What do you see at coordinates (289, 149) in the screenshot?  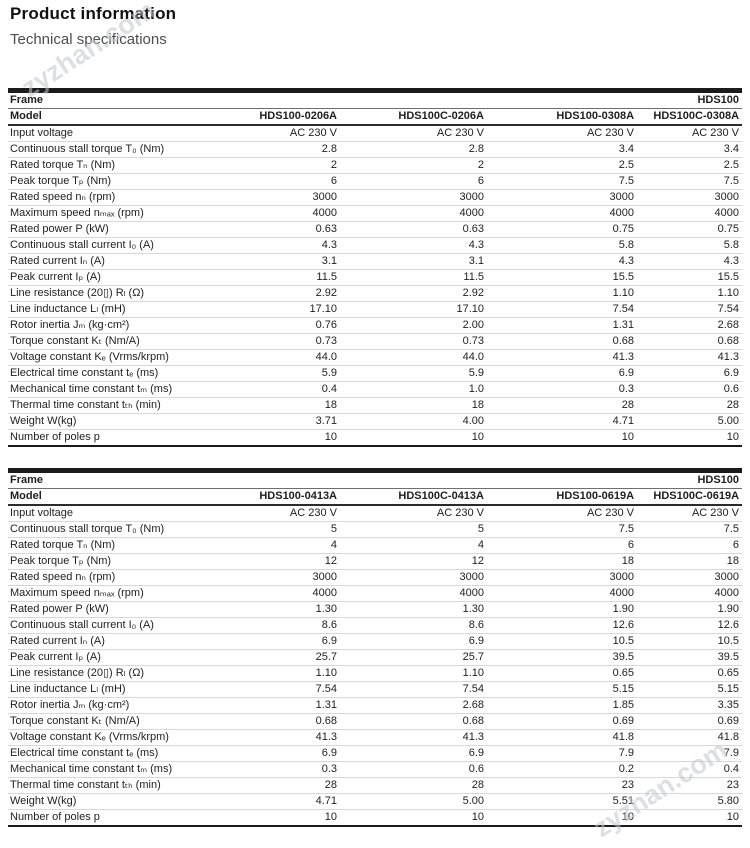 I see `spec-row-value: 2.8` at bounding box center [289, 149].